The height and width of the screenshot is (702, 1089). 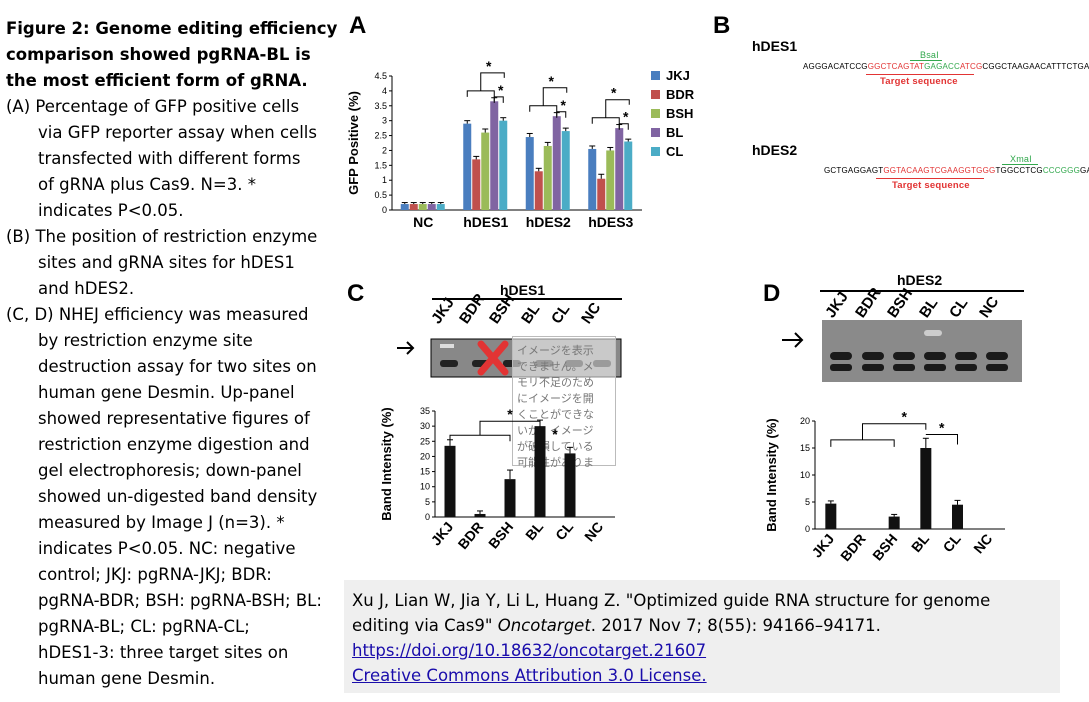 I want to click on caption-line: human gene Desmin. Up-panel, so click(x=166, y=392).